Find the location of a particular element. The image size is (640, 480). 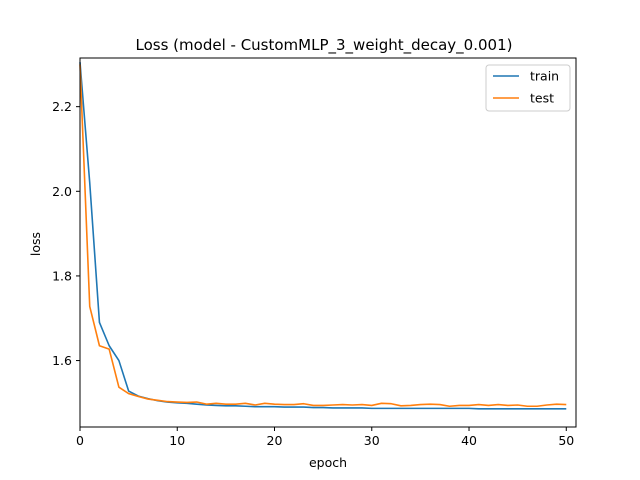

x-tick-label: 10 is located at coordinates (177, 440).